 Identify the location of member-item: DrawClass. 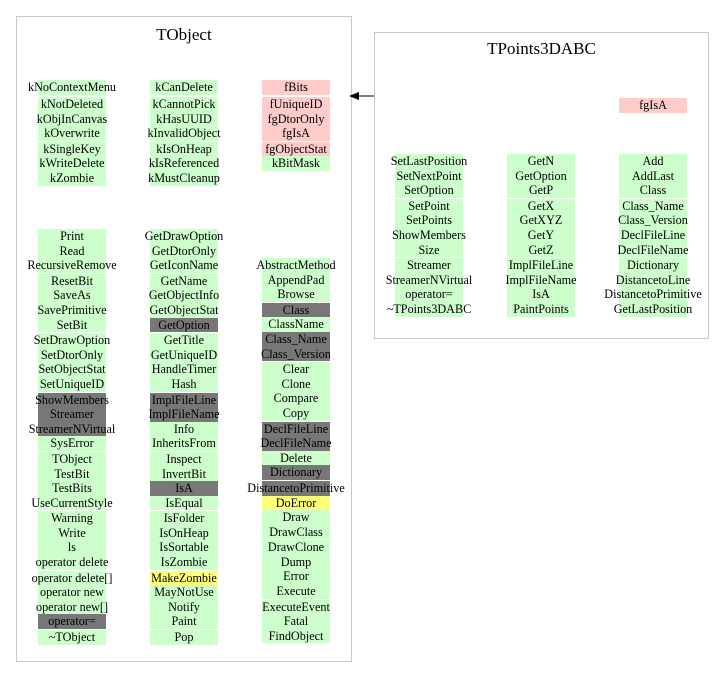
(296, 532).